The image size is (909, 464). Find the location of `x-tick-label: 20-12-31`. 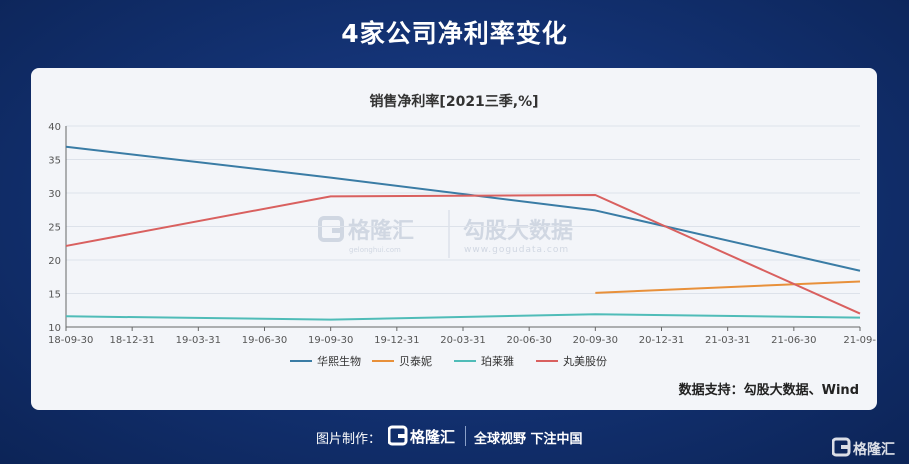

x-tick-label: 20-12-31 is located at coordinates (661, 340).